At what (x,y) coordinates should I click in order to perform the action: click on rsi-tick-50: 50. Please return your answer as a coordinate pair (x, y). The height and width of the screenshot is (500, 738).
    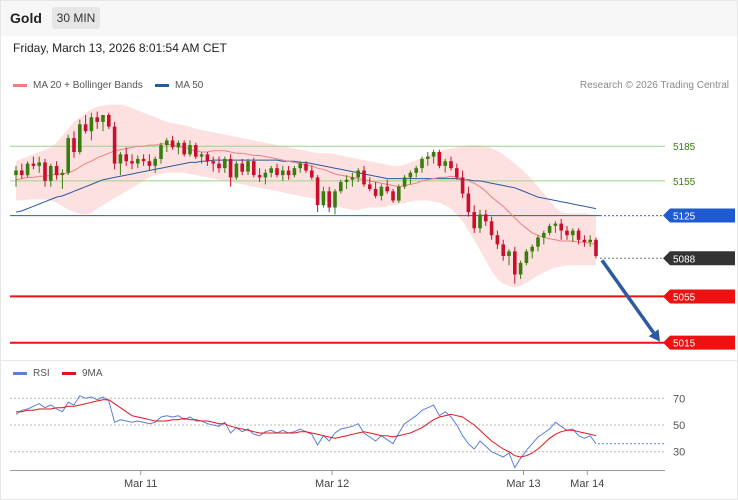
    Looking at the image, I should click on (679, 426).